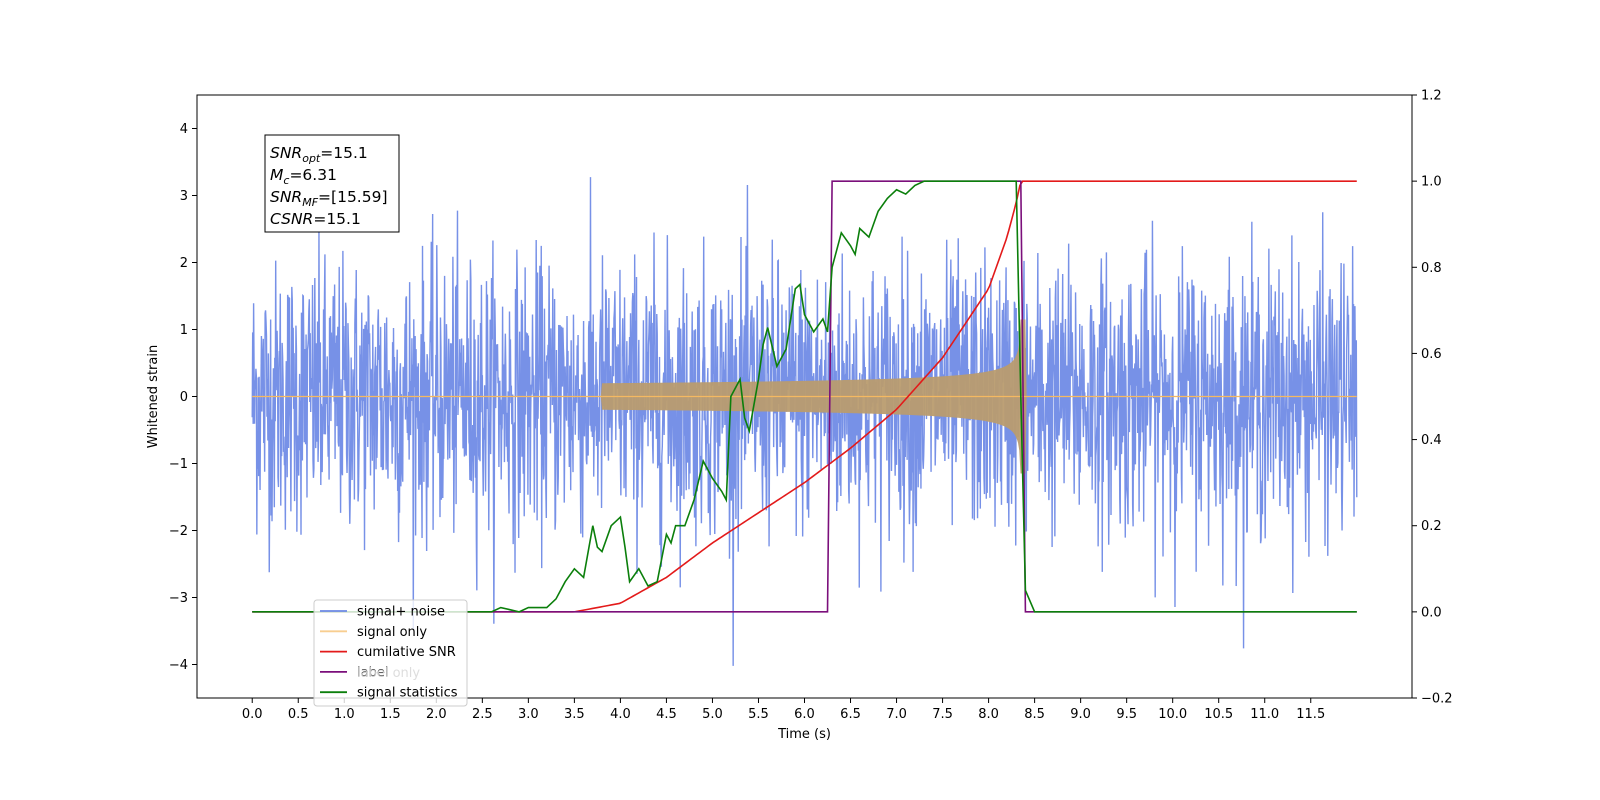 The image size is (1600, 800). I want to click on stats-line: SNRMF=[15.59], so click(329, 198).